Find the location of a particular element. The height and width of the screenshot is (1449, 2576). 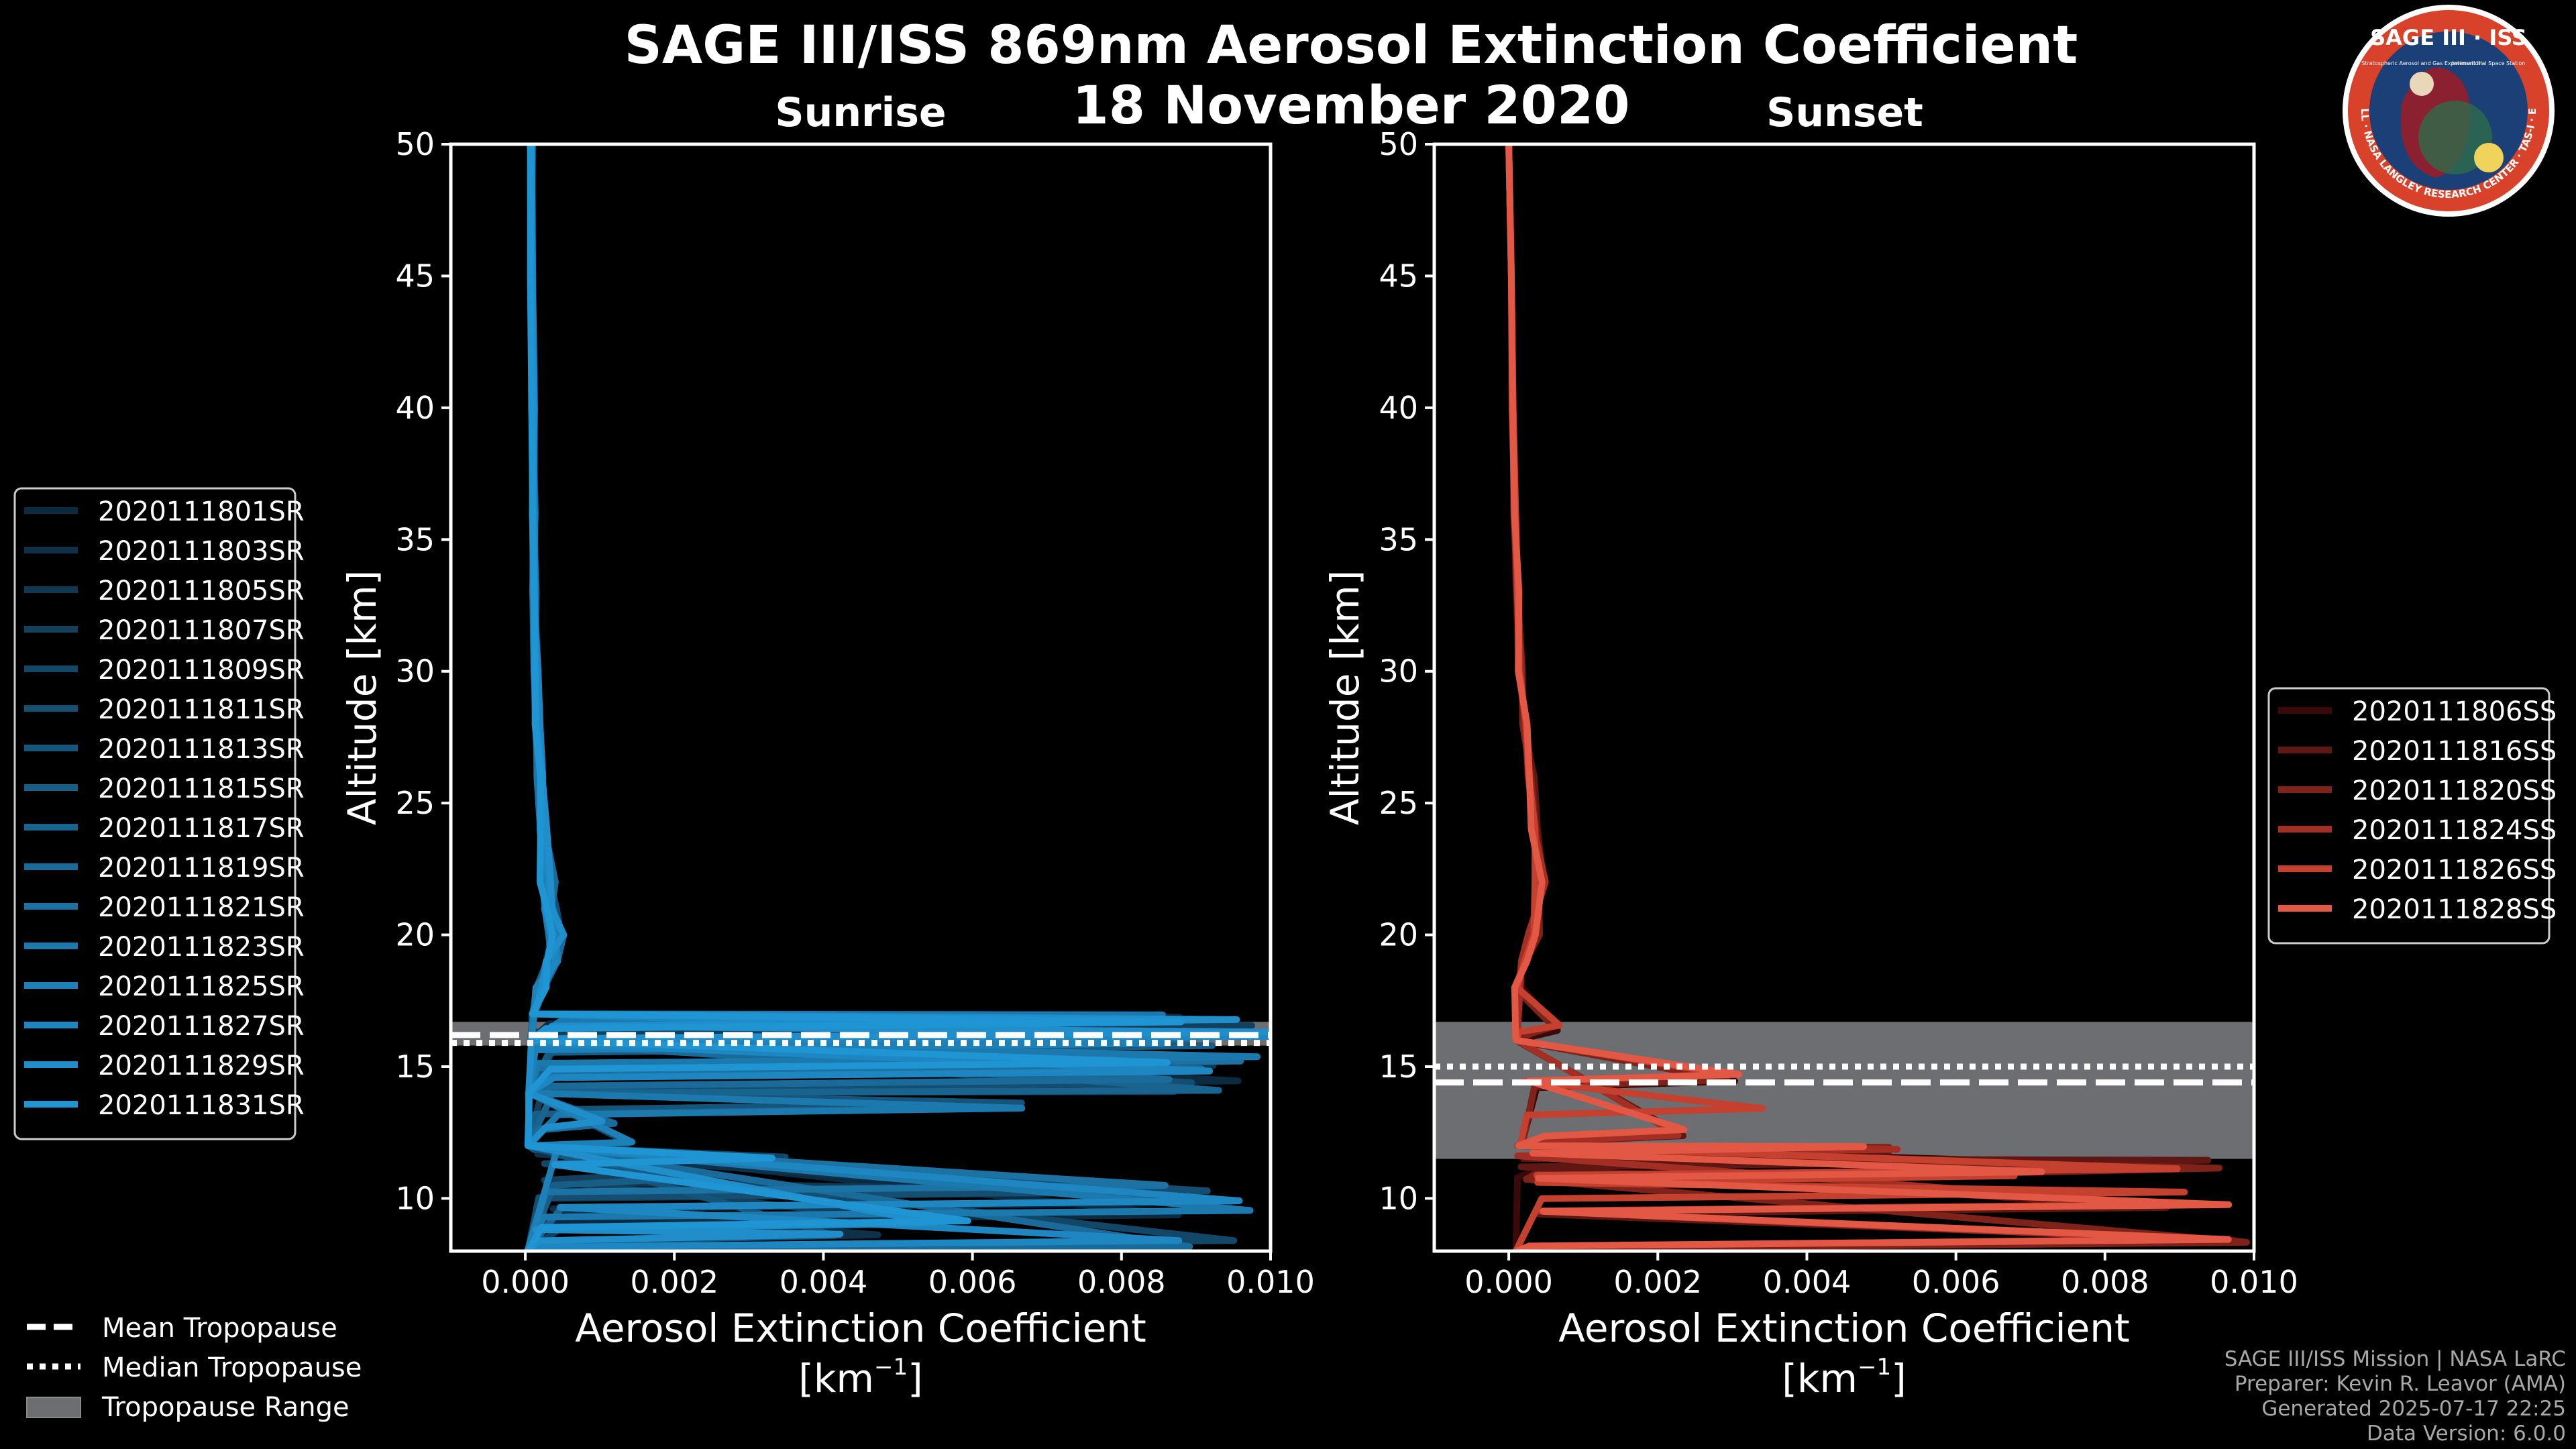

sunset-x-tick-label: 0.002 is located at coordinates (1657, 1282).